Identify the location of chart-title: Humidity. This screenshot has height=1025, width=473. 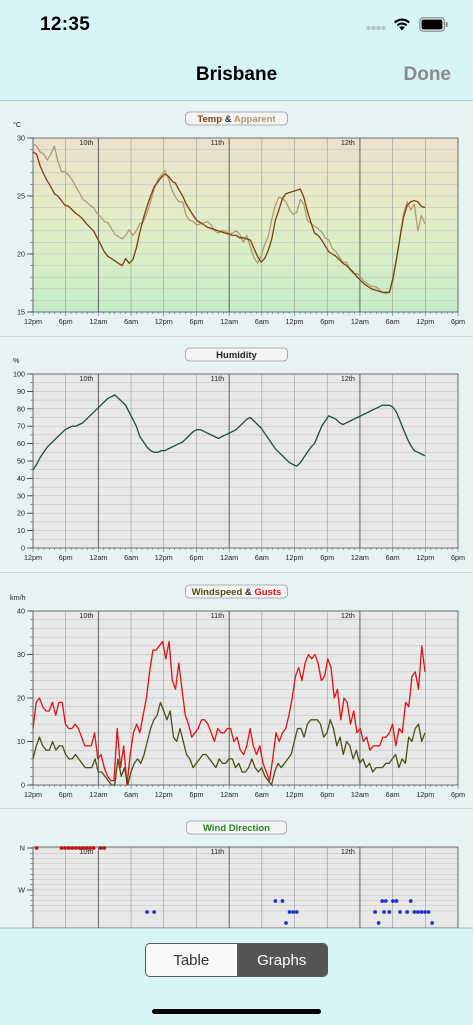
(236, 355).